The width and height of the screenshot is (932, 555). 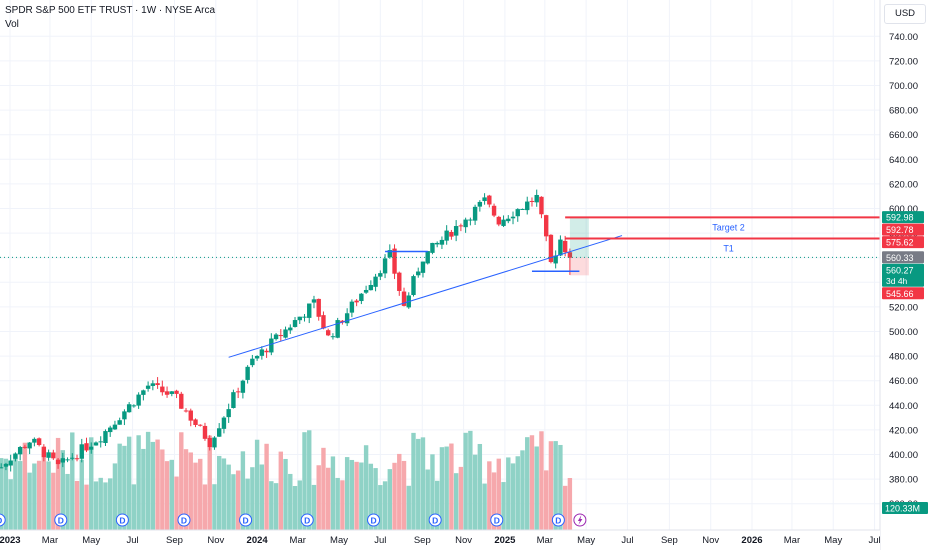 What do you see at coordinates (903, 135) in the screenshot?
I see `y-tick-label: 660.00` at bounding box center [903, 135].